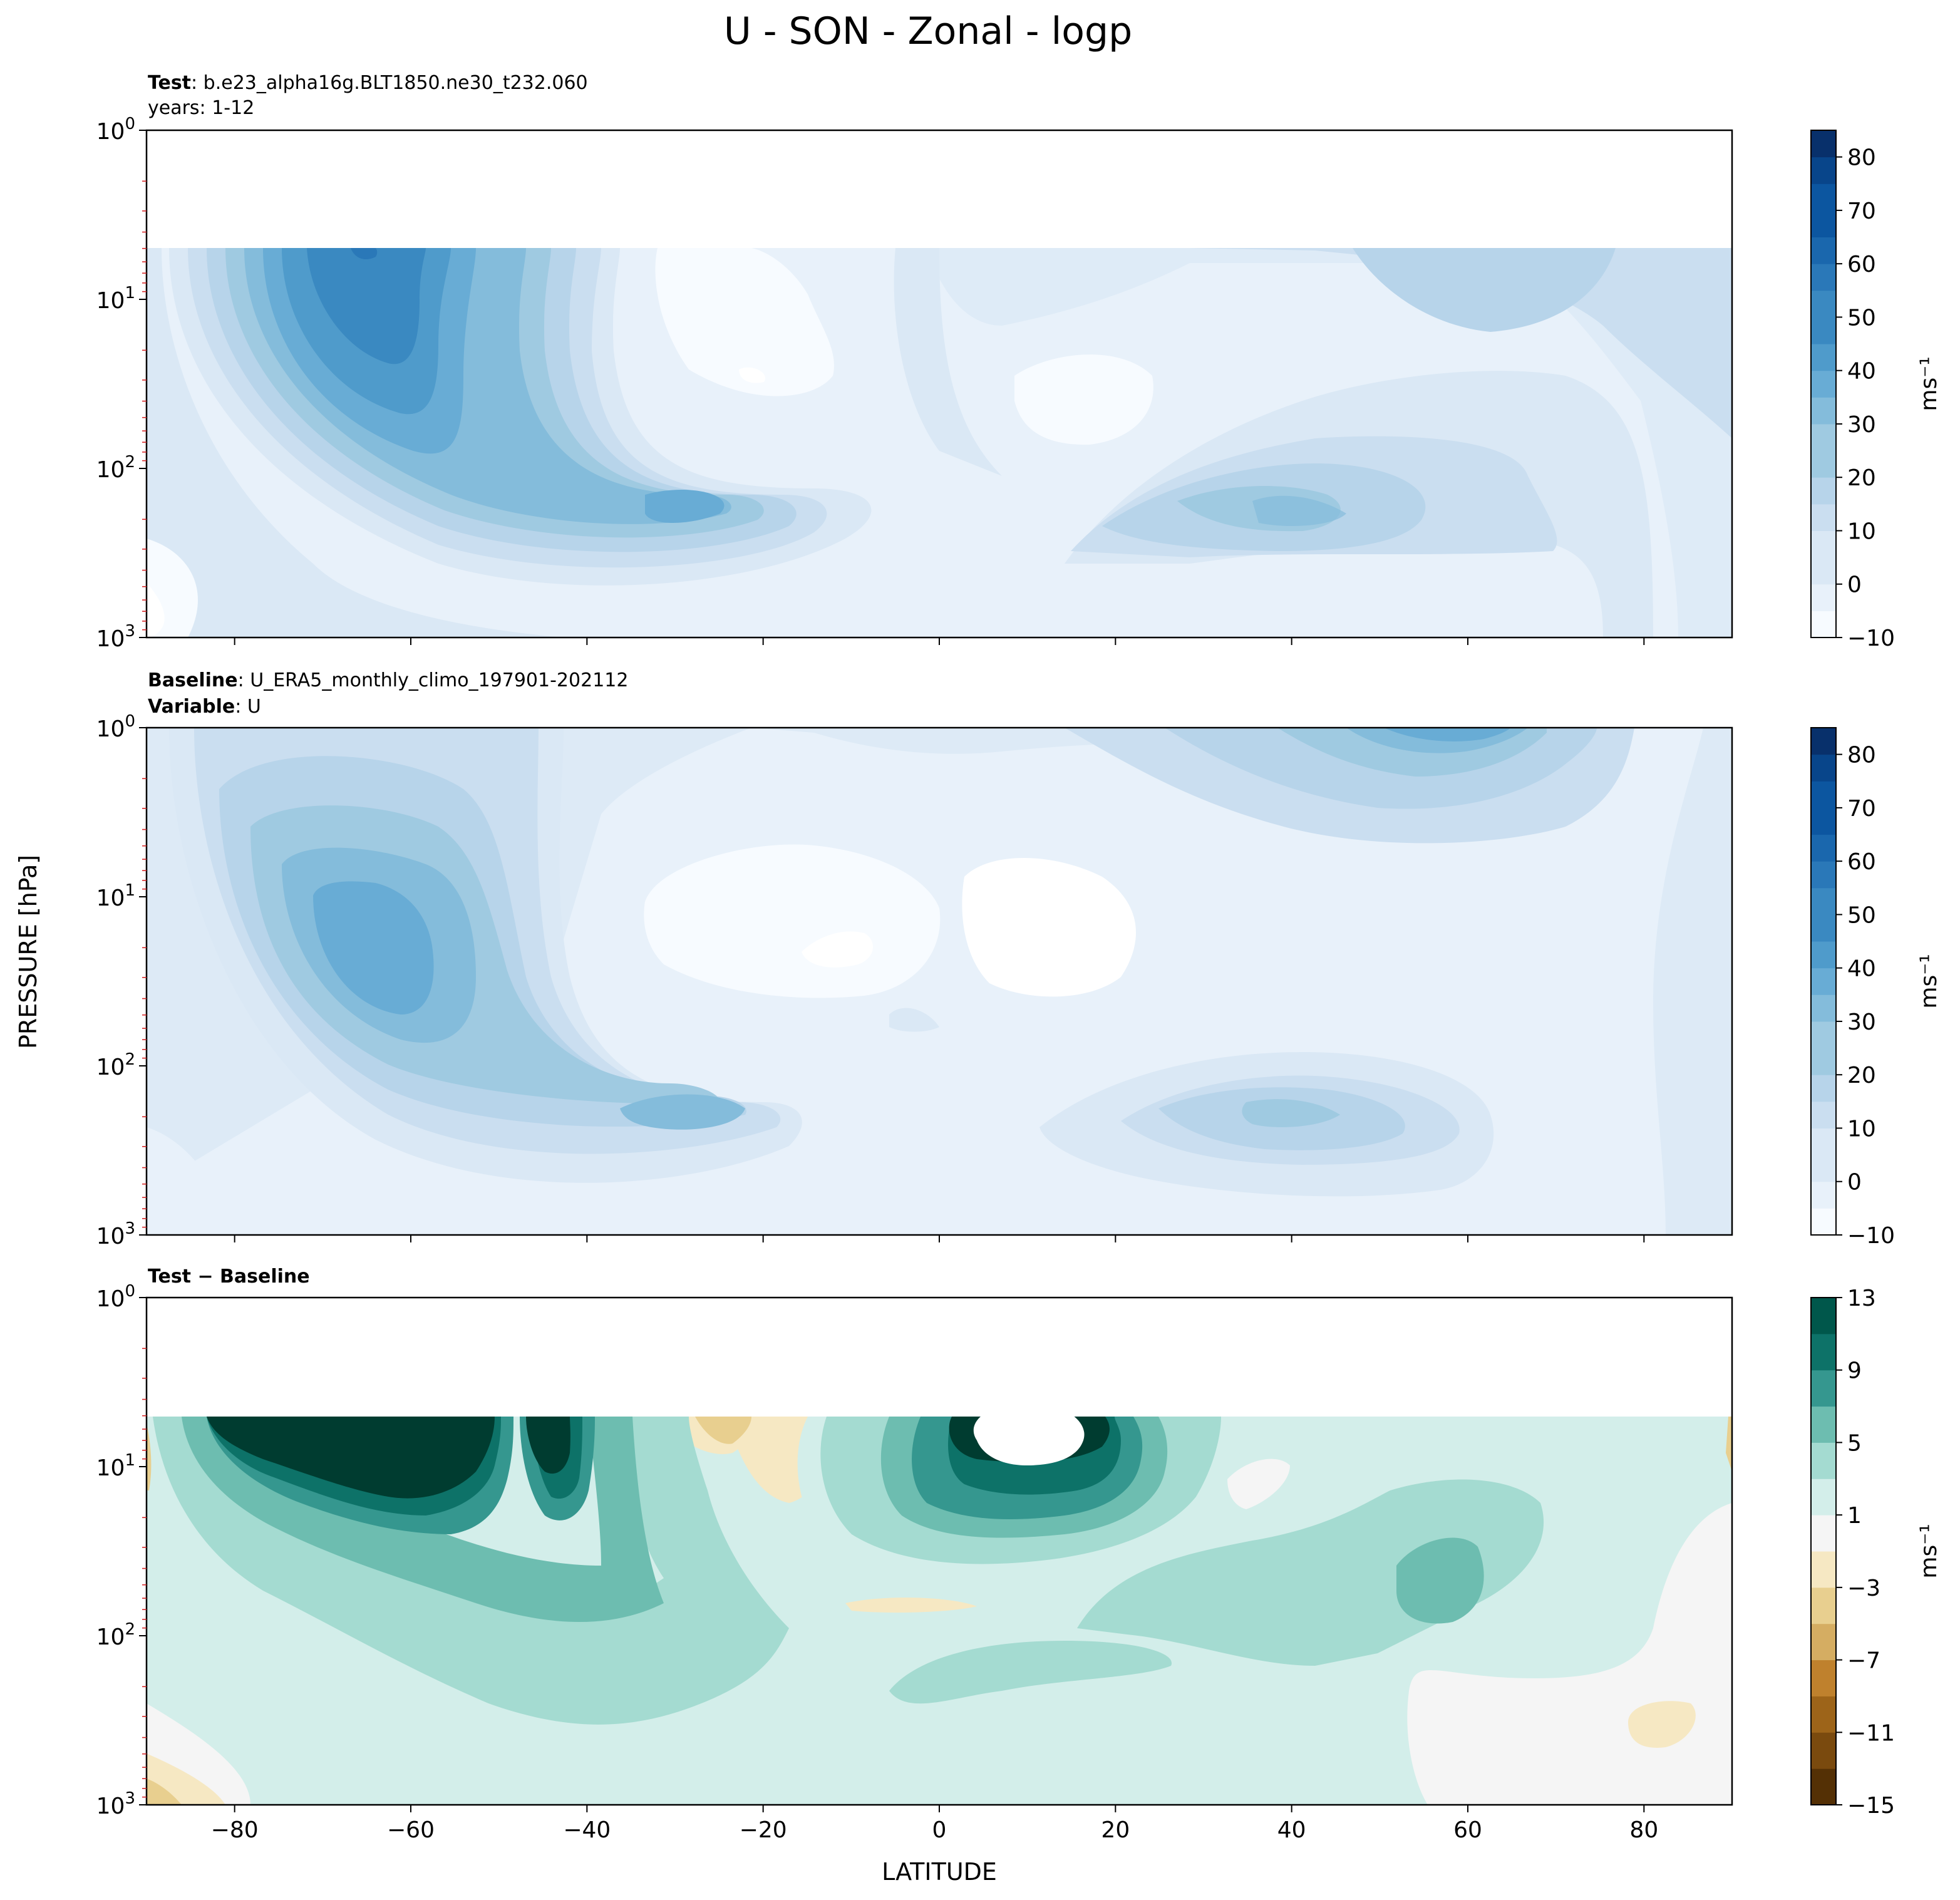 This screenshot has width=1960, height=1900. I want to click on x-tick-label: 40, so click(1291, 1830).